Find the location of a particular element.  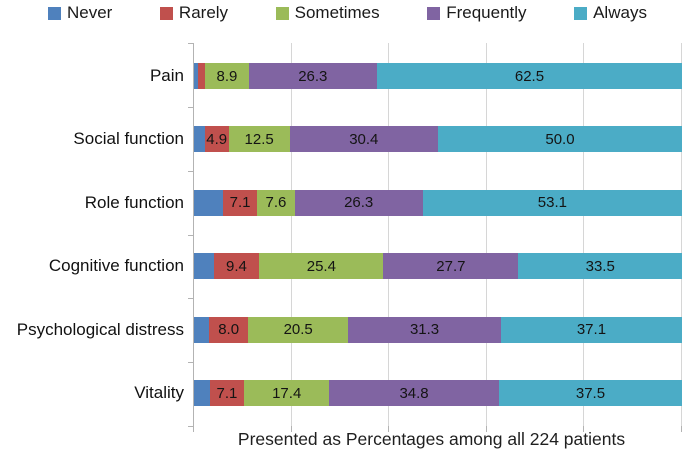

segment-value-label: 50.0 is located at coordinates (560, 139).